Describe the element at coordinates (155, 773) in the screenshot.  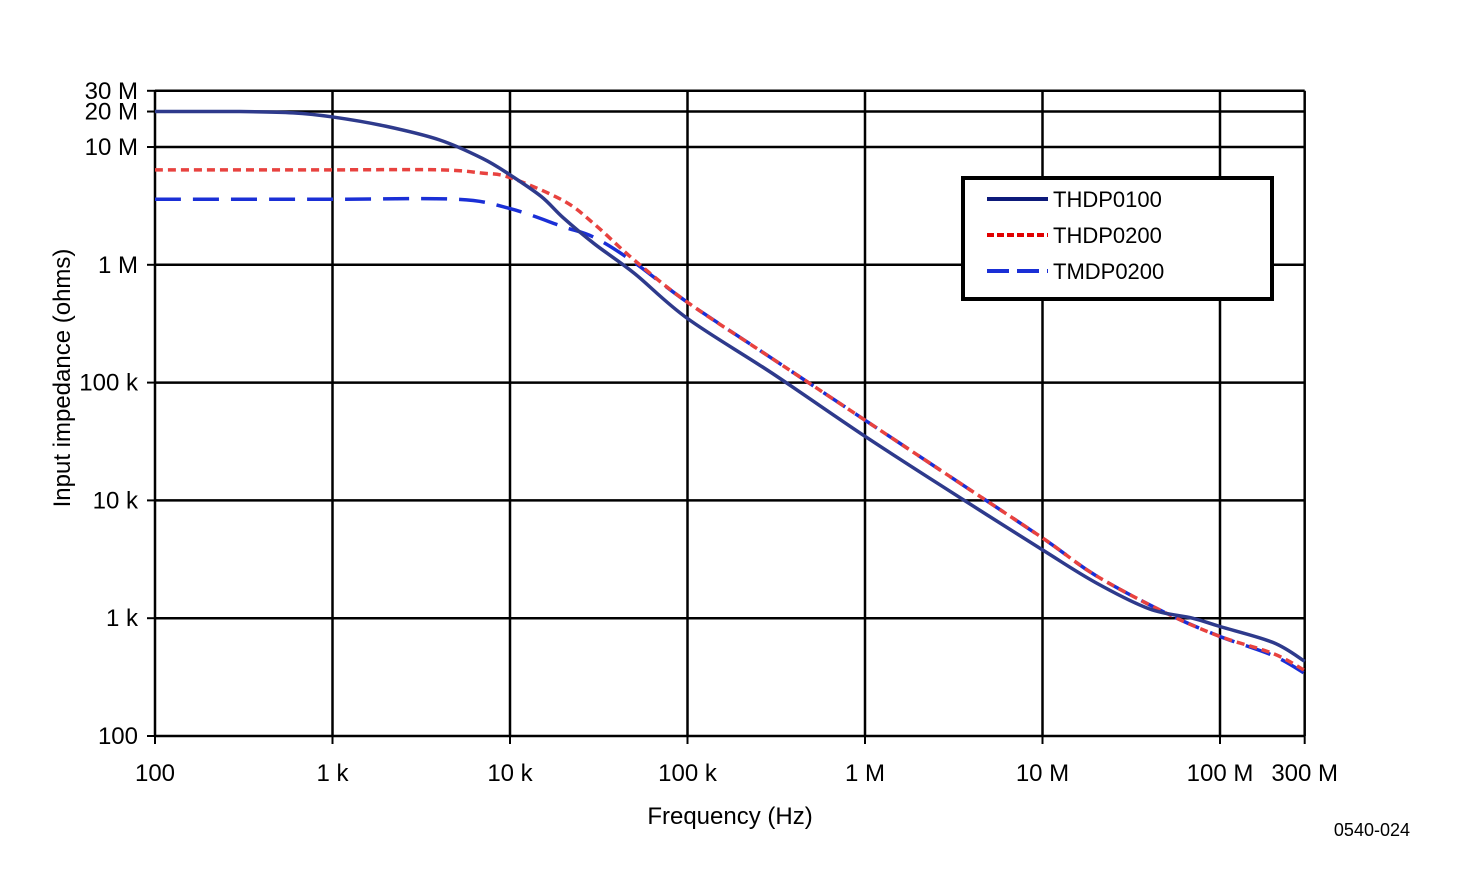
I see `x-tick-label: 100` at that location.